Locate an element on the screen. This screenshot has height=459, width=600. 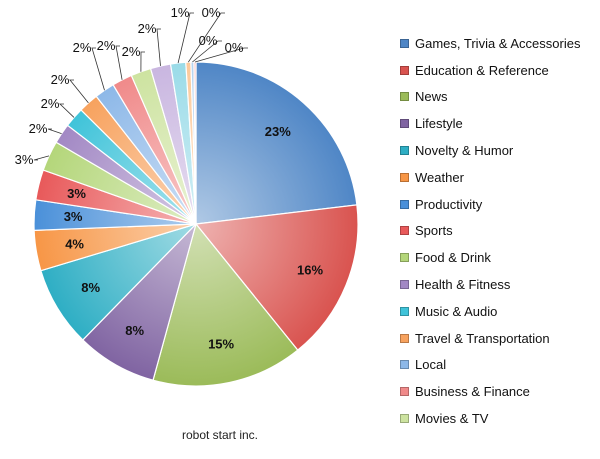
slice-value-label: 16% is located at coordinates (310, 269).